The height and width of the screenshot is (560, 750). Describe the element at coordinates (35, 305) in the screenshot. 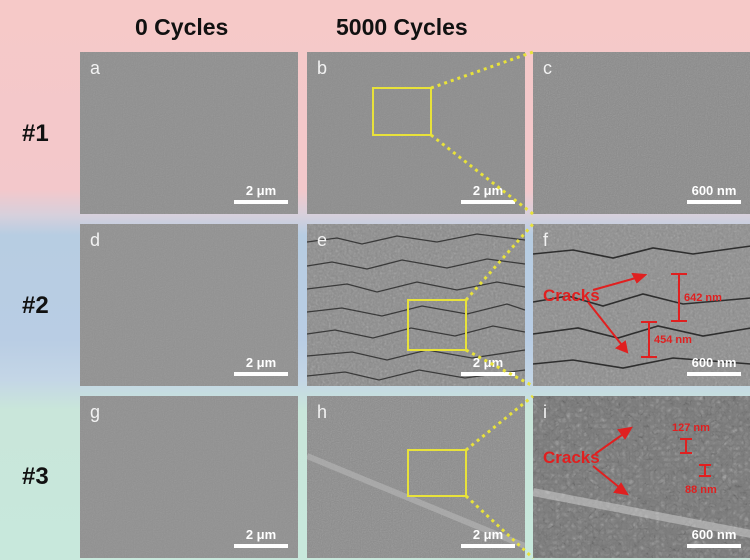

I see `row-label-2: #2` at that location.